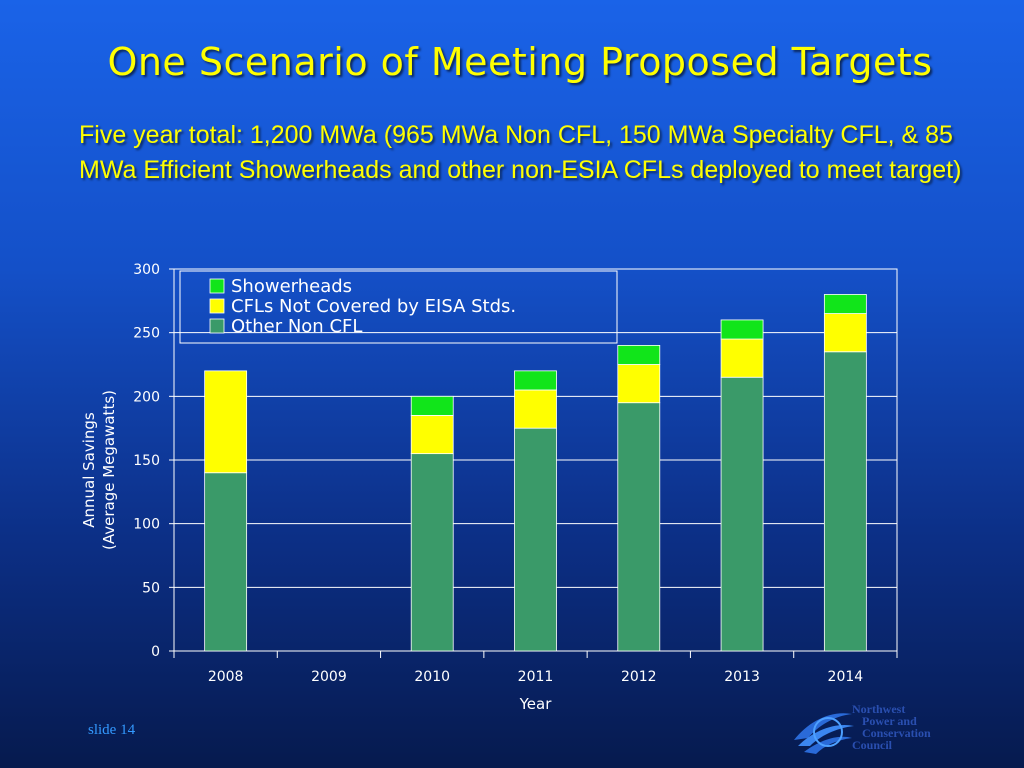 The height and width of the screenshot is (768, 1024). I want to click on y-axis-title-line-2: (Average Megawatts), so click(109, 470).